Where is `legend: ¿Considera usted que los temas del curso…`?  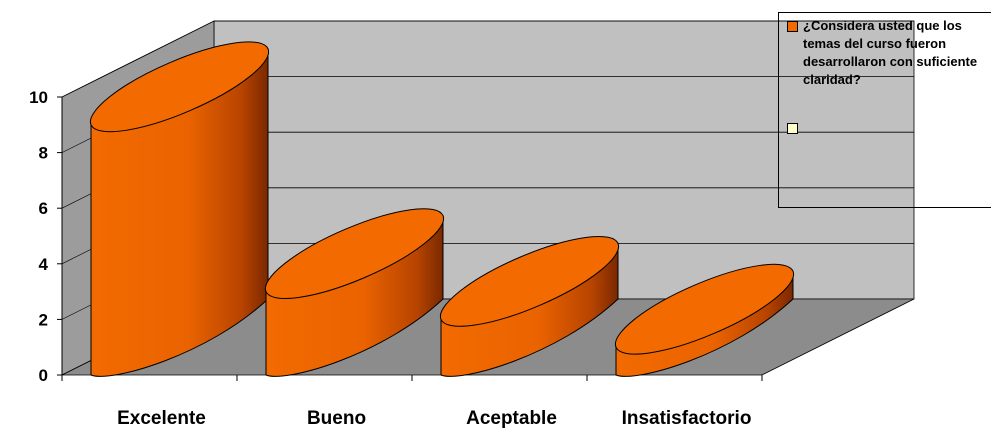 legend: ¿Considera usted que los temas del curso… is located at coordinates (884, 110).